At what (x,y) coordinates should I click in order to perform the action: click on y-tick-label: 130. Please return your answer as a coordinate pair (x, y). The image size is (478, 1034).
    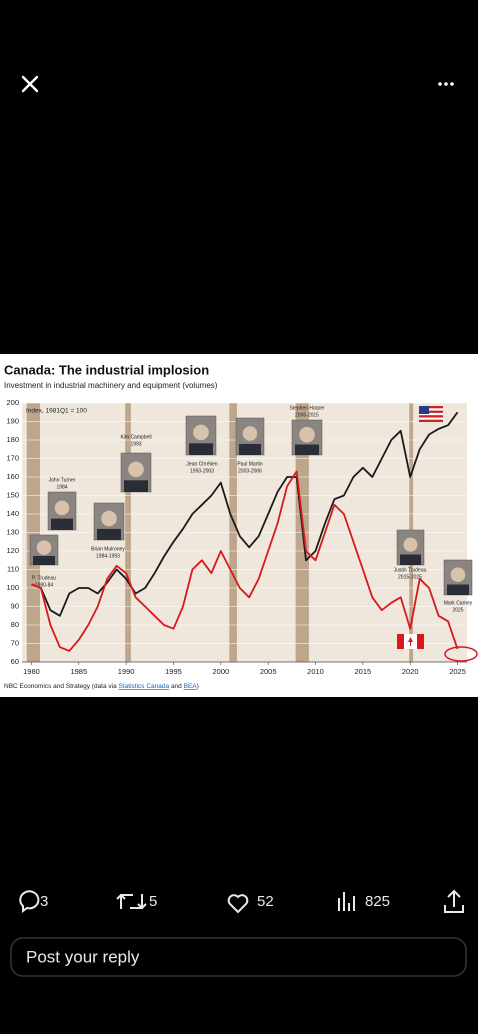
    Looking at the image, I should click on (12, 531).